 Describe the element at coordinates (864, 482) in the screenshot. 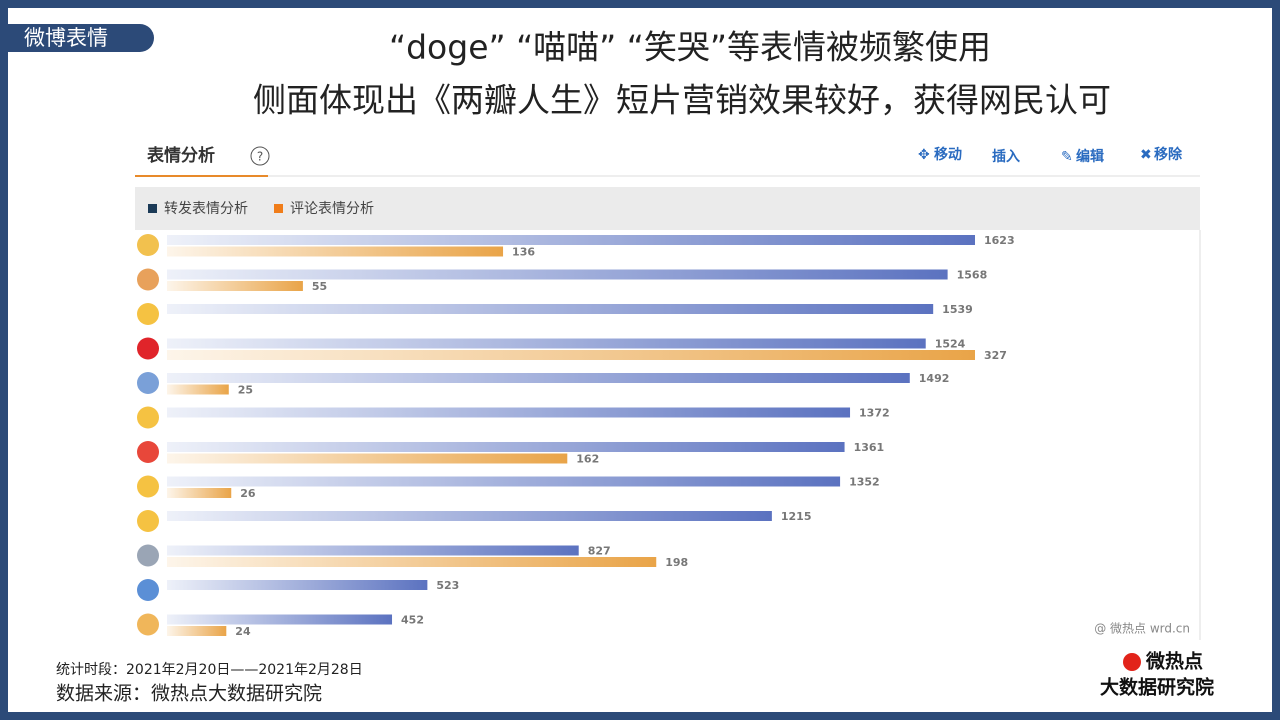

I see `value-label: 1352` at that location.